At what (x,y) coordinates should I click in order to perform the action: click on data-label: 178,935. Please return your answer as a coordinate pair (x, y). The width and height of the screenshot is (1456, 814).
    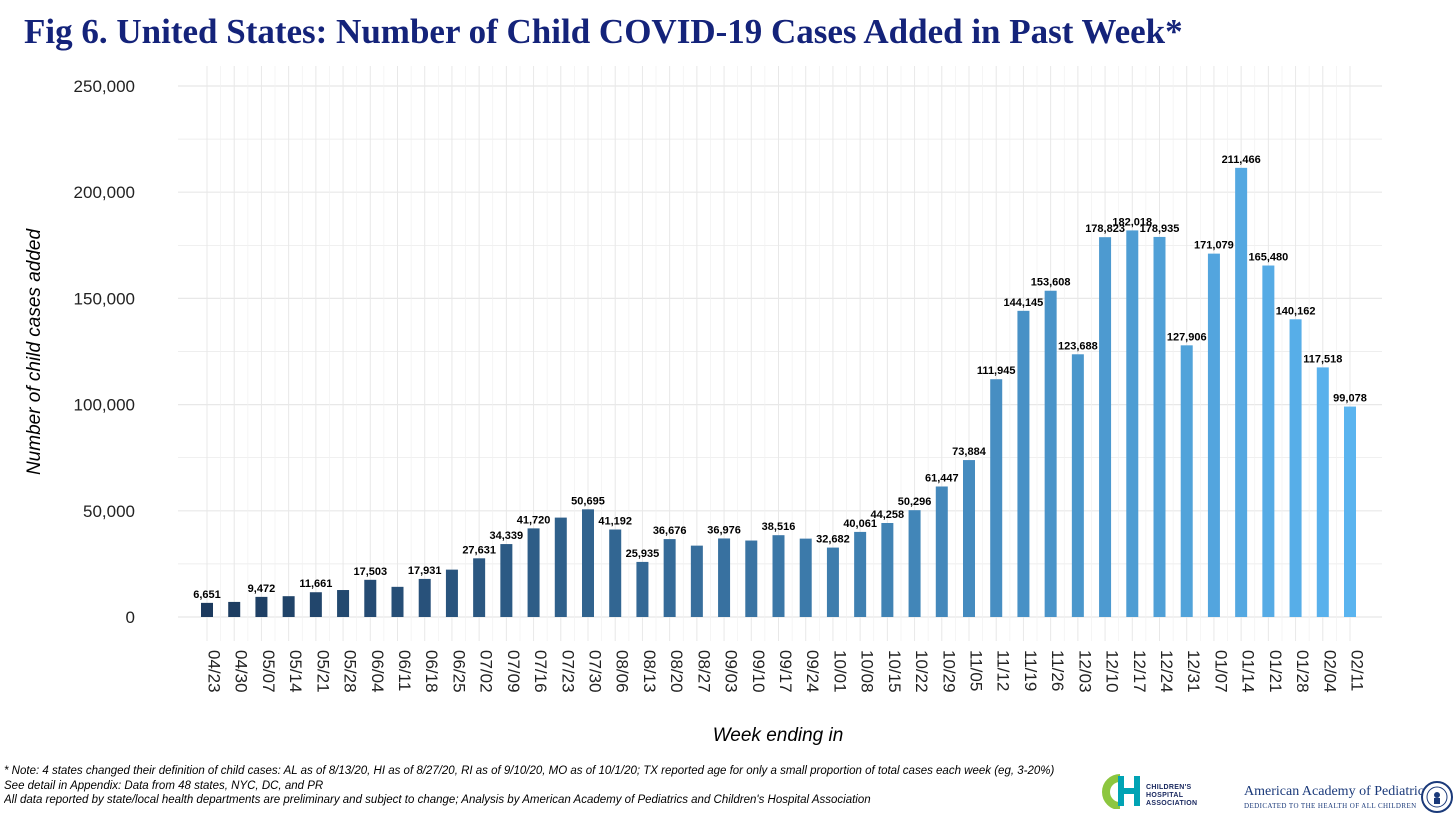
    Looking at the image, I should click on (1160, 229).